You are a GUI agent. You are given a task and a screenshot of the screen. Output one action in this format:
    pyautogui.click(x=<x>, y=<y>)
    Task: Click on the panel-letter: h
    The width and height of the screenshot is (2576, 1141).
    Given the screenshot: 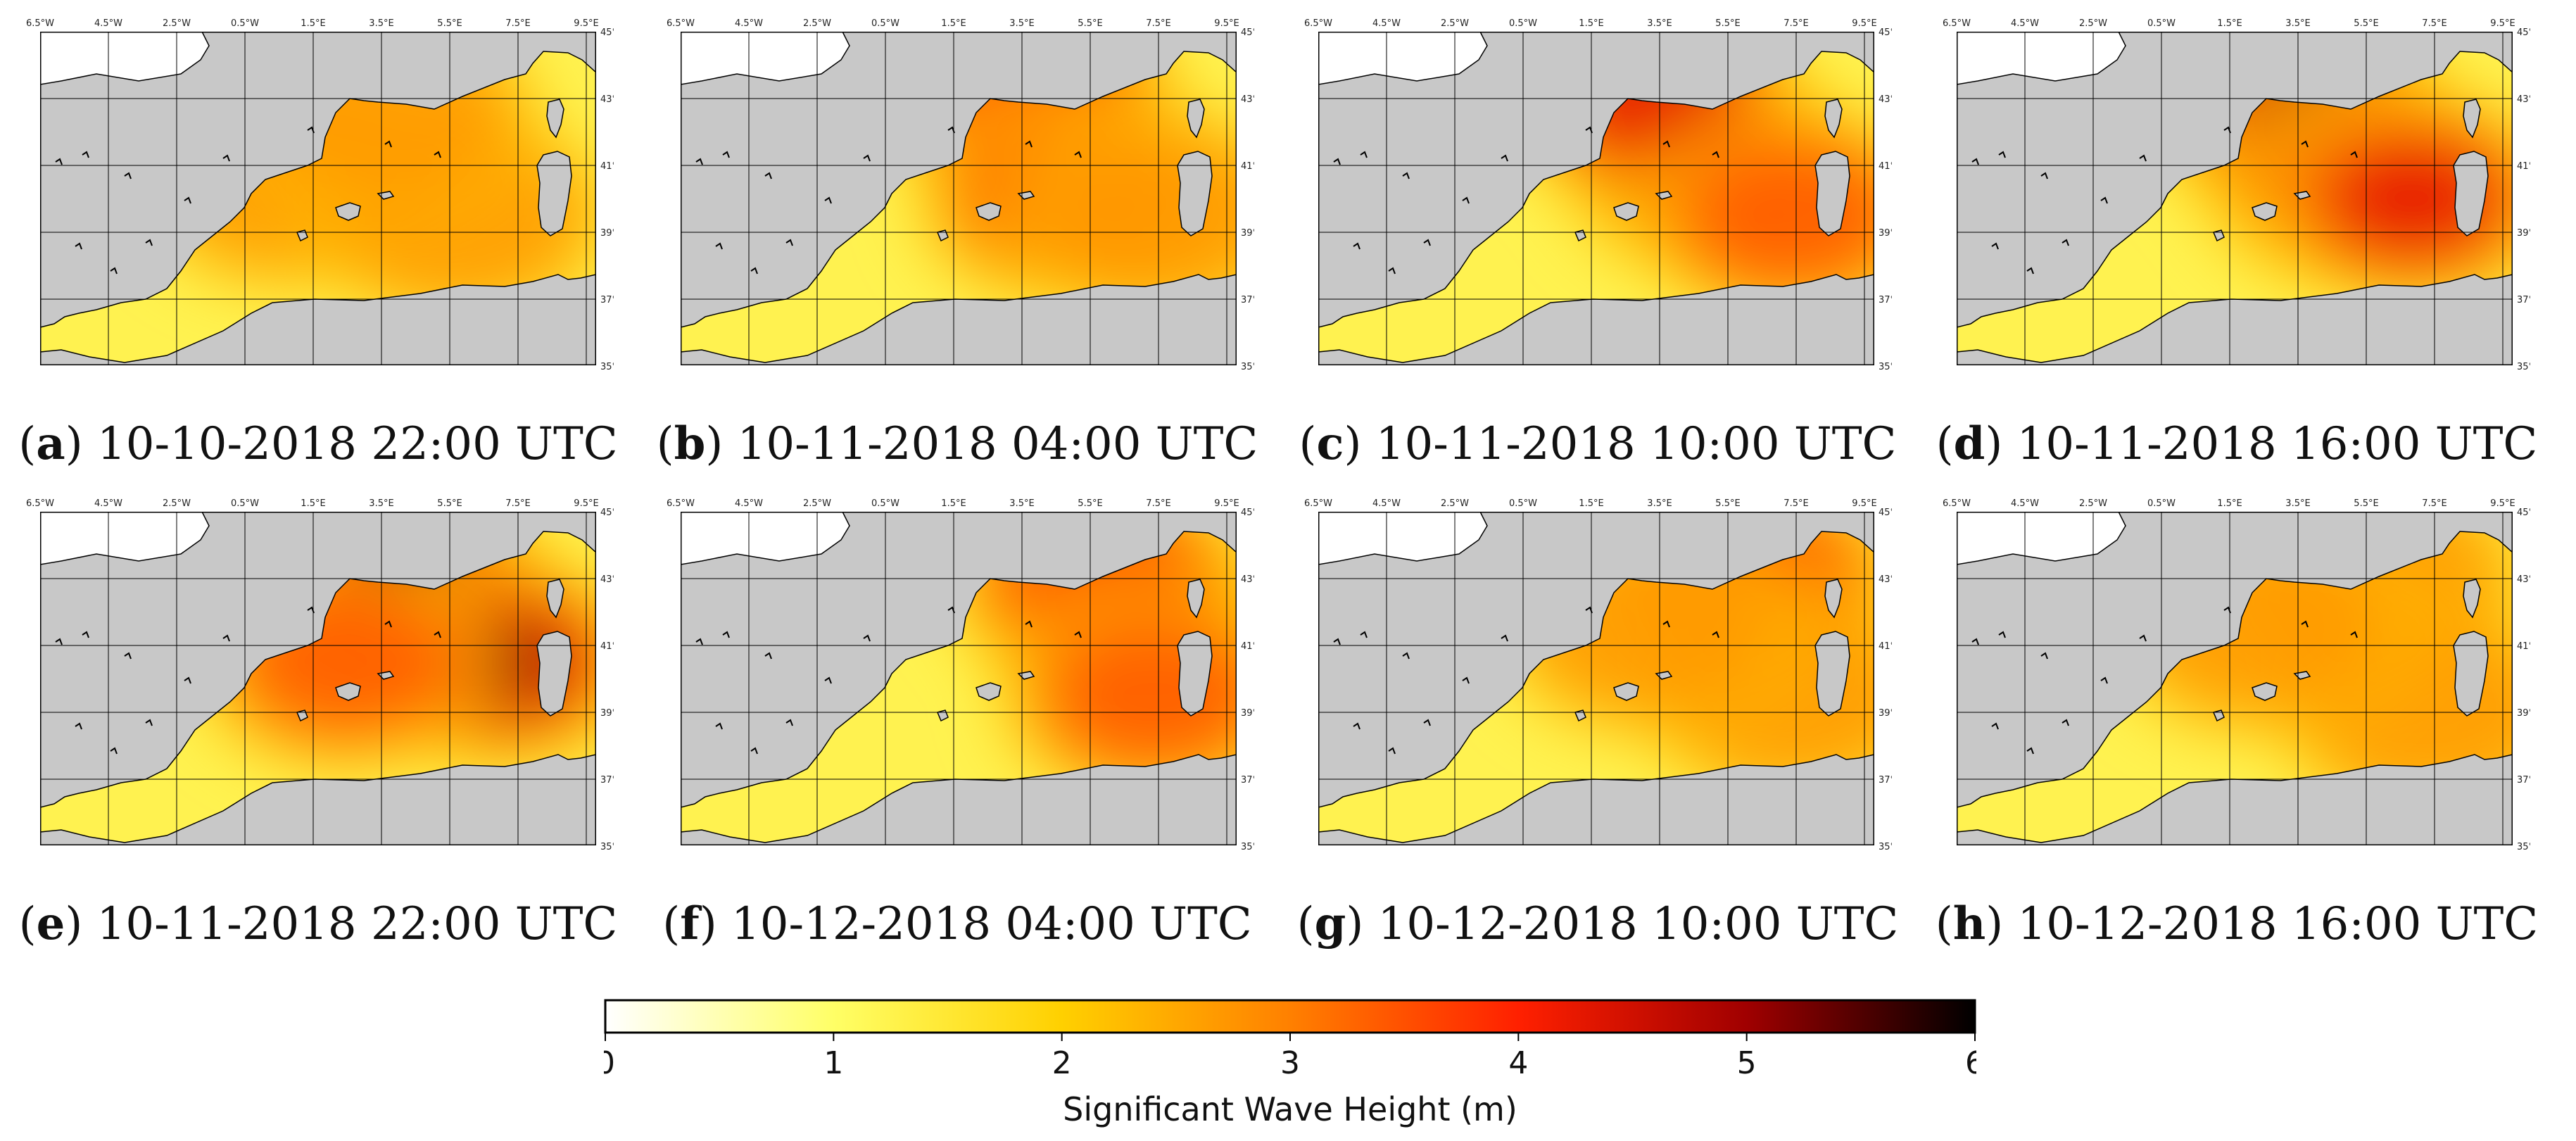 What is the action you would take?
    pyautogui.click(x=1969, y=924)
    